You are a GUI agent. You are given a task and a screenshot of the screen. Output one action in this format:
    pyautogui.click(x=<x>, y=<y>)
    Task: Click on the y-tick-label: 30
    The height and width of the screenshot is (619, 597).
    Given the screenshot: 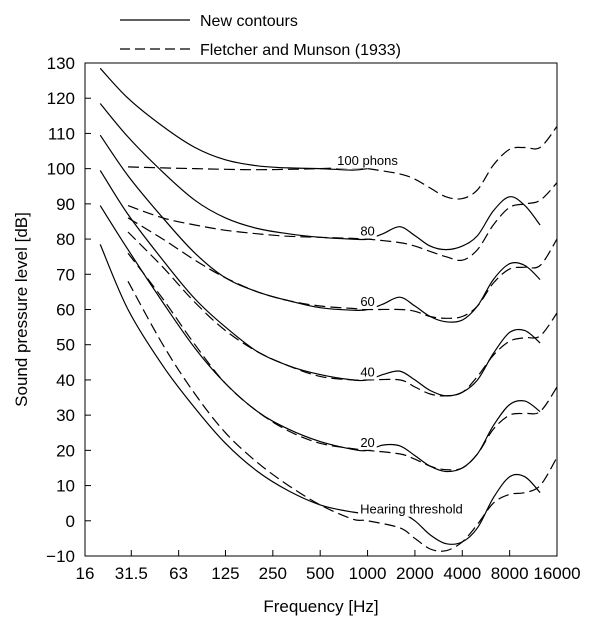 What is the action you would take?
    pyautogui.click(x=65, y=415)
    